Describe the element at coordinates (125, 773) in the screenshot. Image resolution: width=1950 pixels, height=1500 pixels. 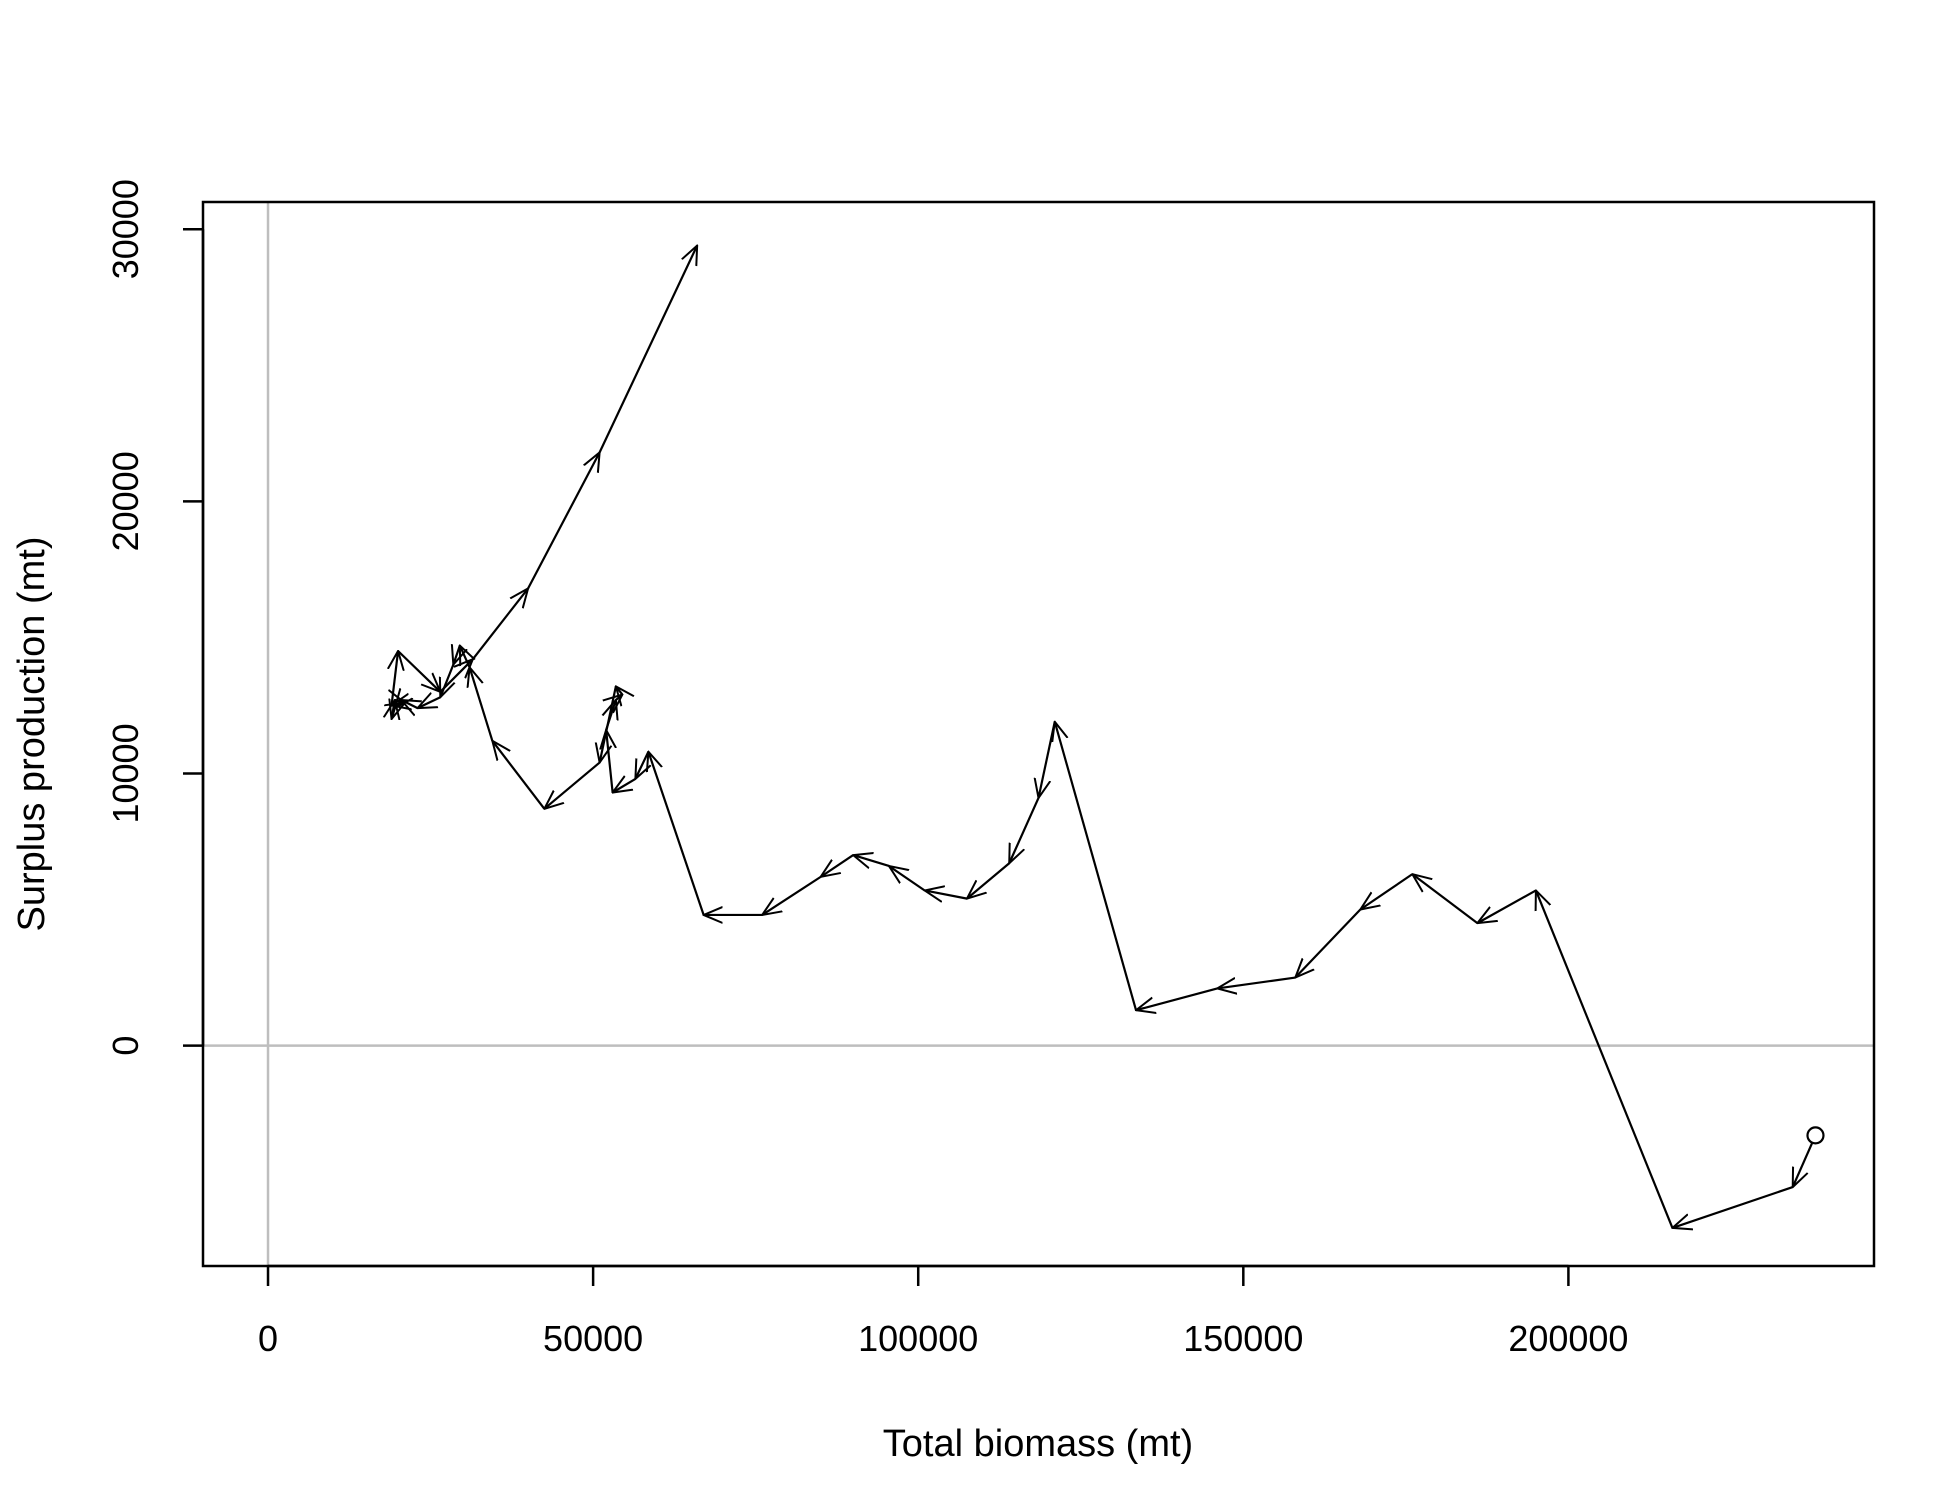
I see `y-tick-label: 10000` at that location.